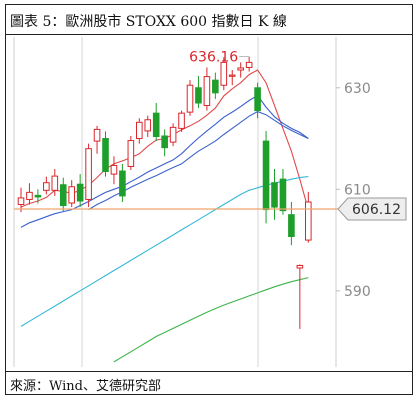 The image size is (420, 400). Describe the element at coordinates (357, 190) in the screenshot. I see `y-tick-label: 610` at that location.